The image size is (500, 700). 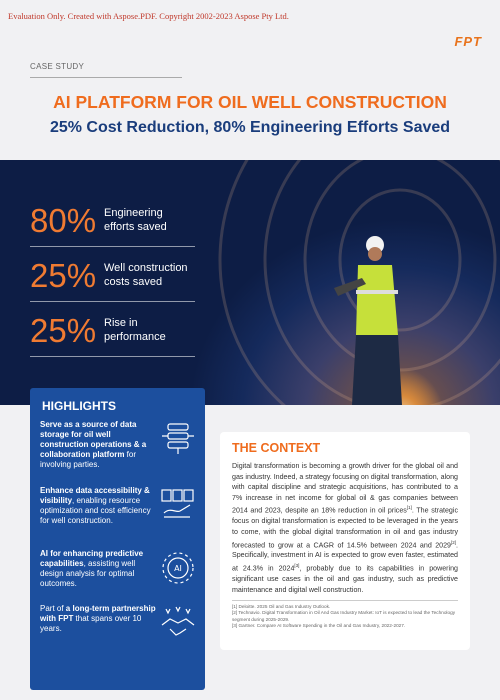 I want to click on icon-ai: AI, so click(x=178, y=568).